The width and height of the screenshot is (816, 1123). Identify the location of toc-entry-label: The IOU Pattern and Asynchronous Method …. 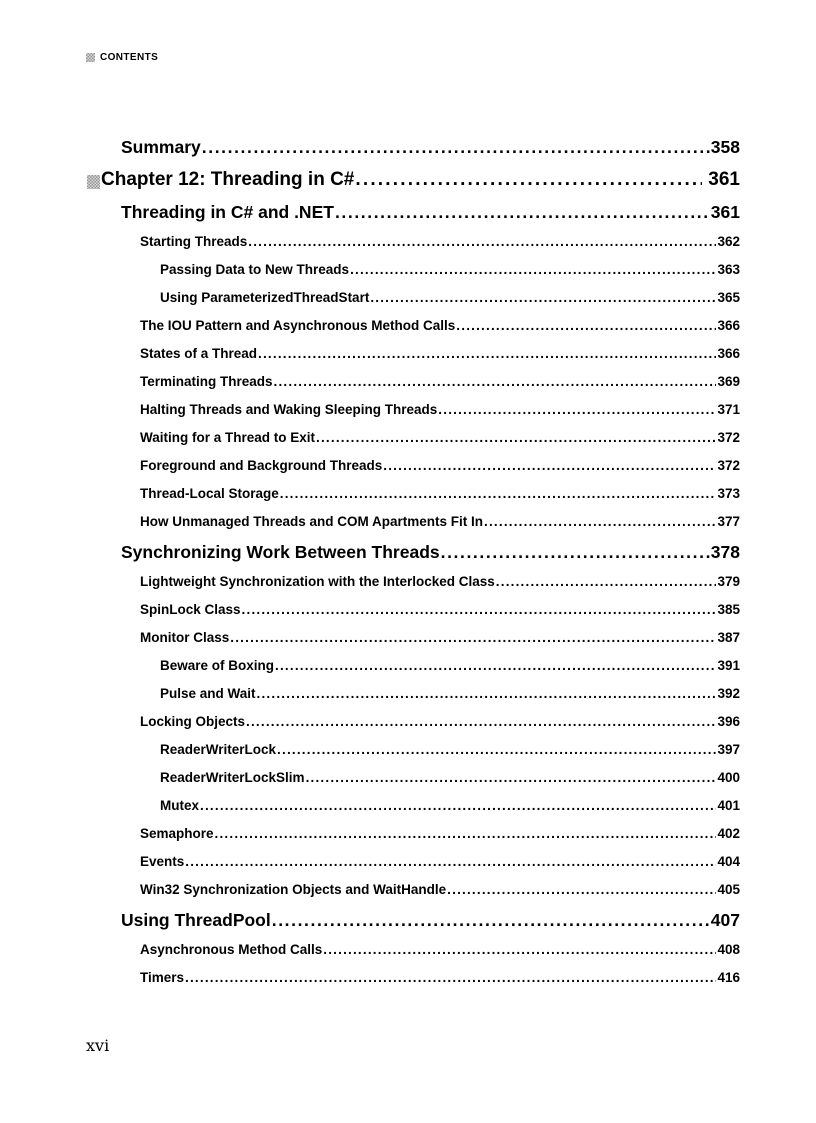
(298, 325).